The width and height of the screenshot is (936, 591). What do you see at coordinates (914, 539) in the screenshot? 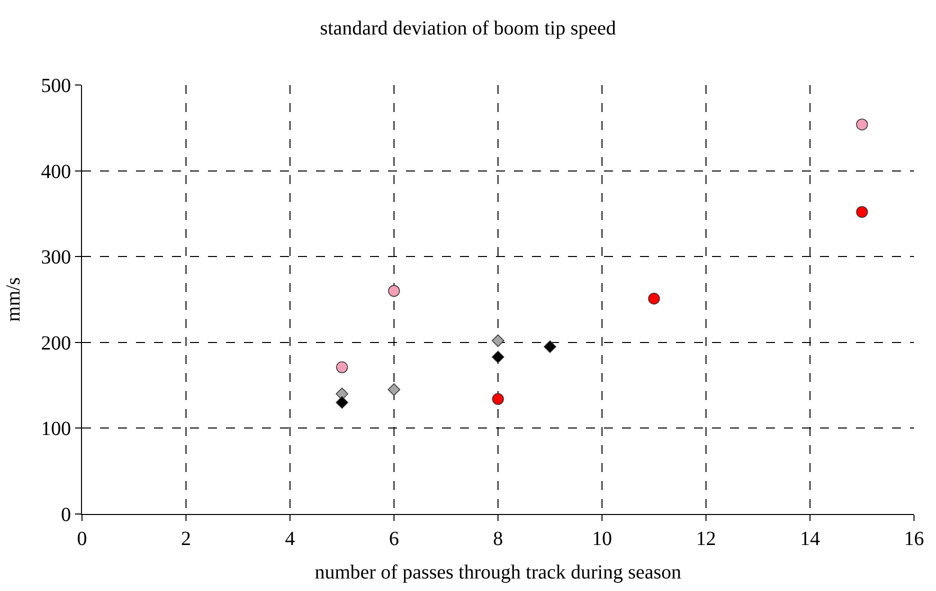
I see `x-tick-label: 16` at bounding box center [914, 539].